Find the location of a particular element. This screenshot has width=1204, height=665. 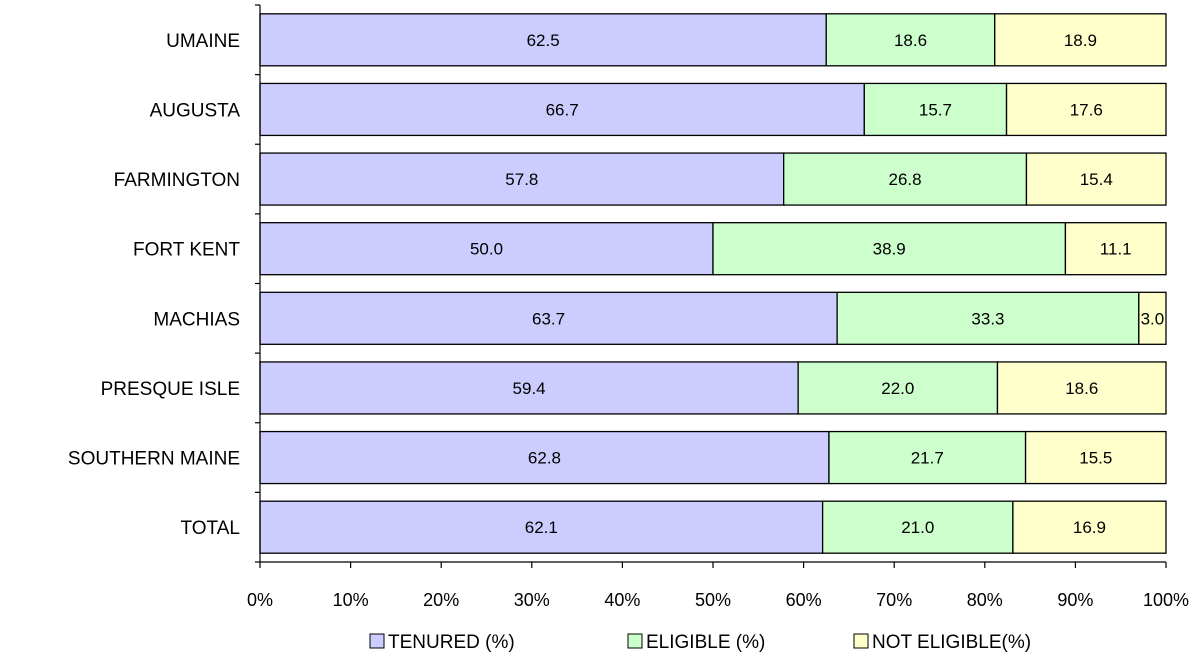

data-label: 66.7 is located at coordinates (562, 109).